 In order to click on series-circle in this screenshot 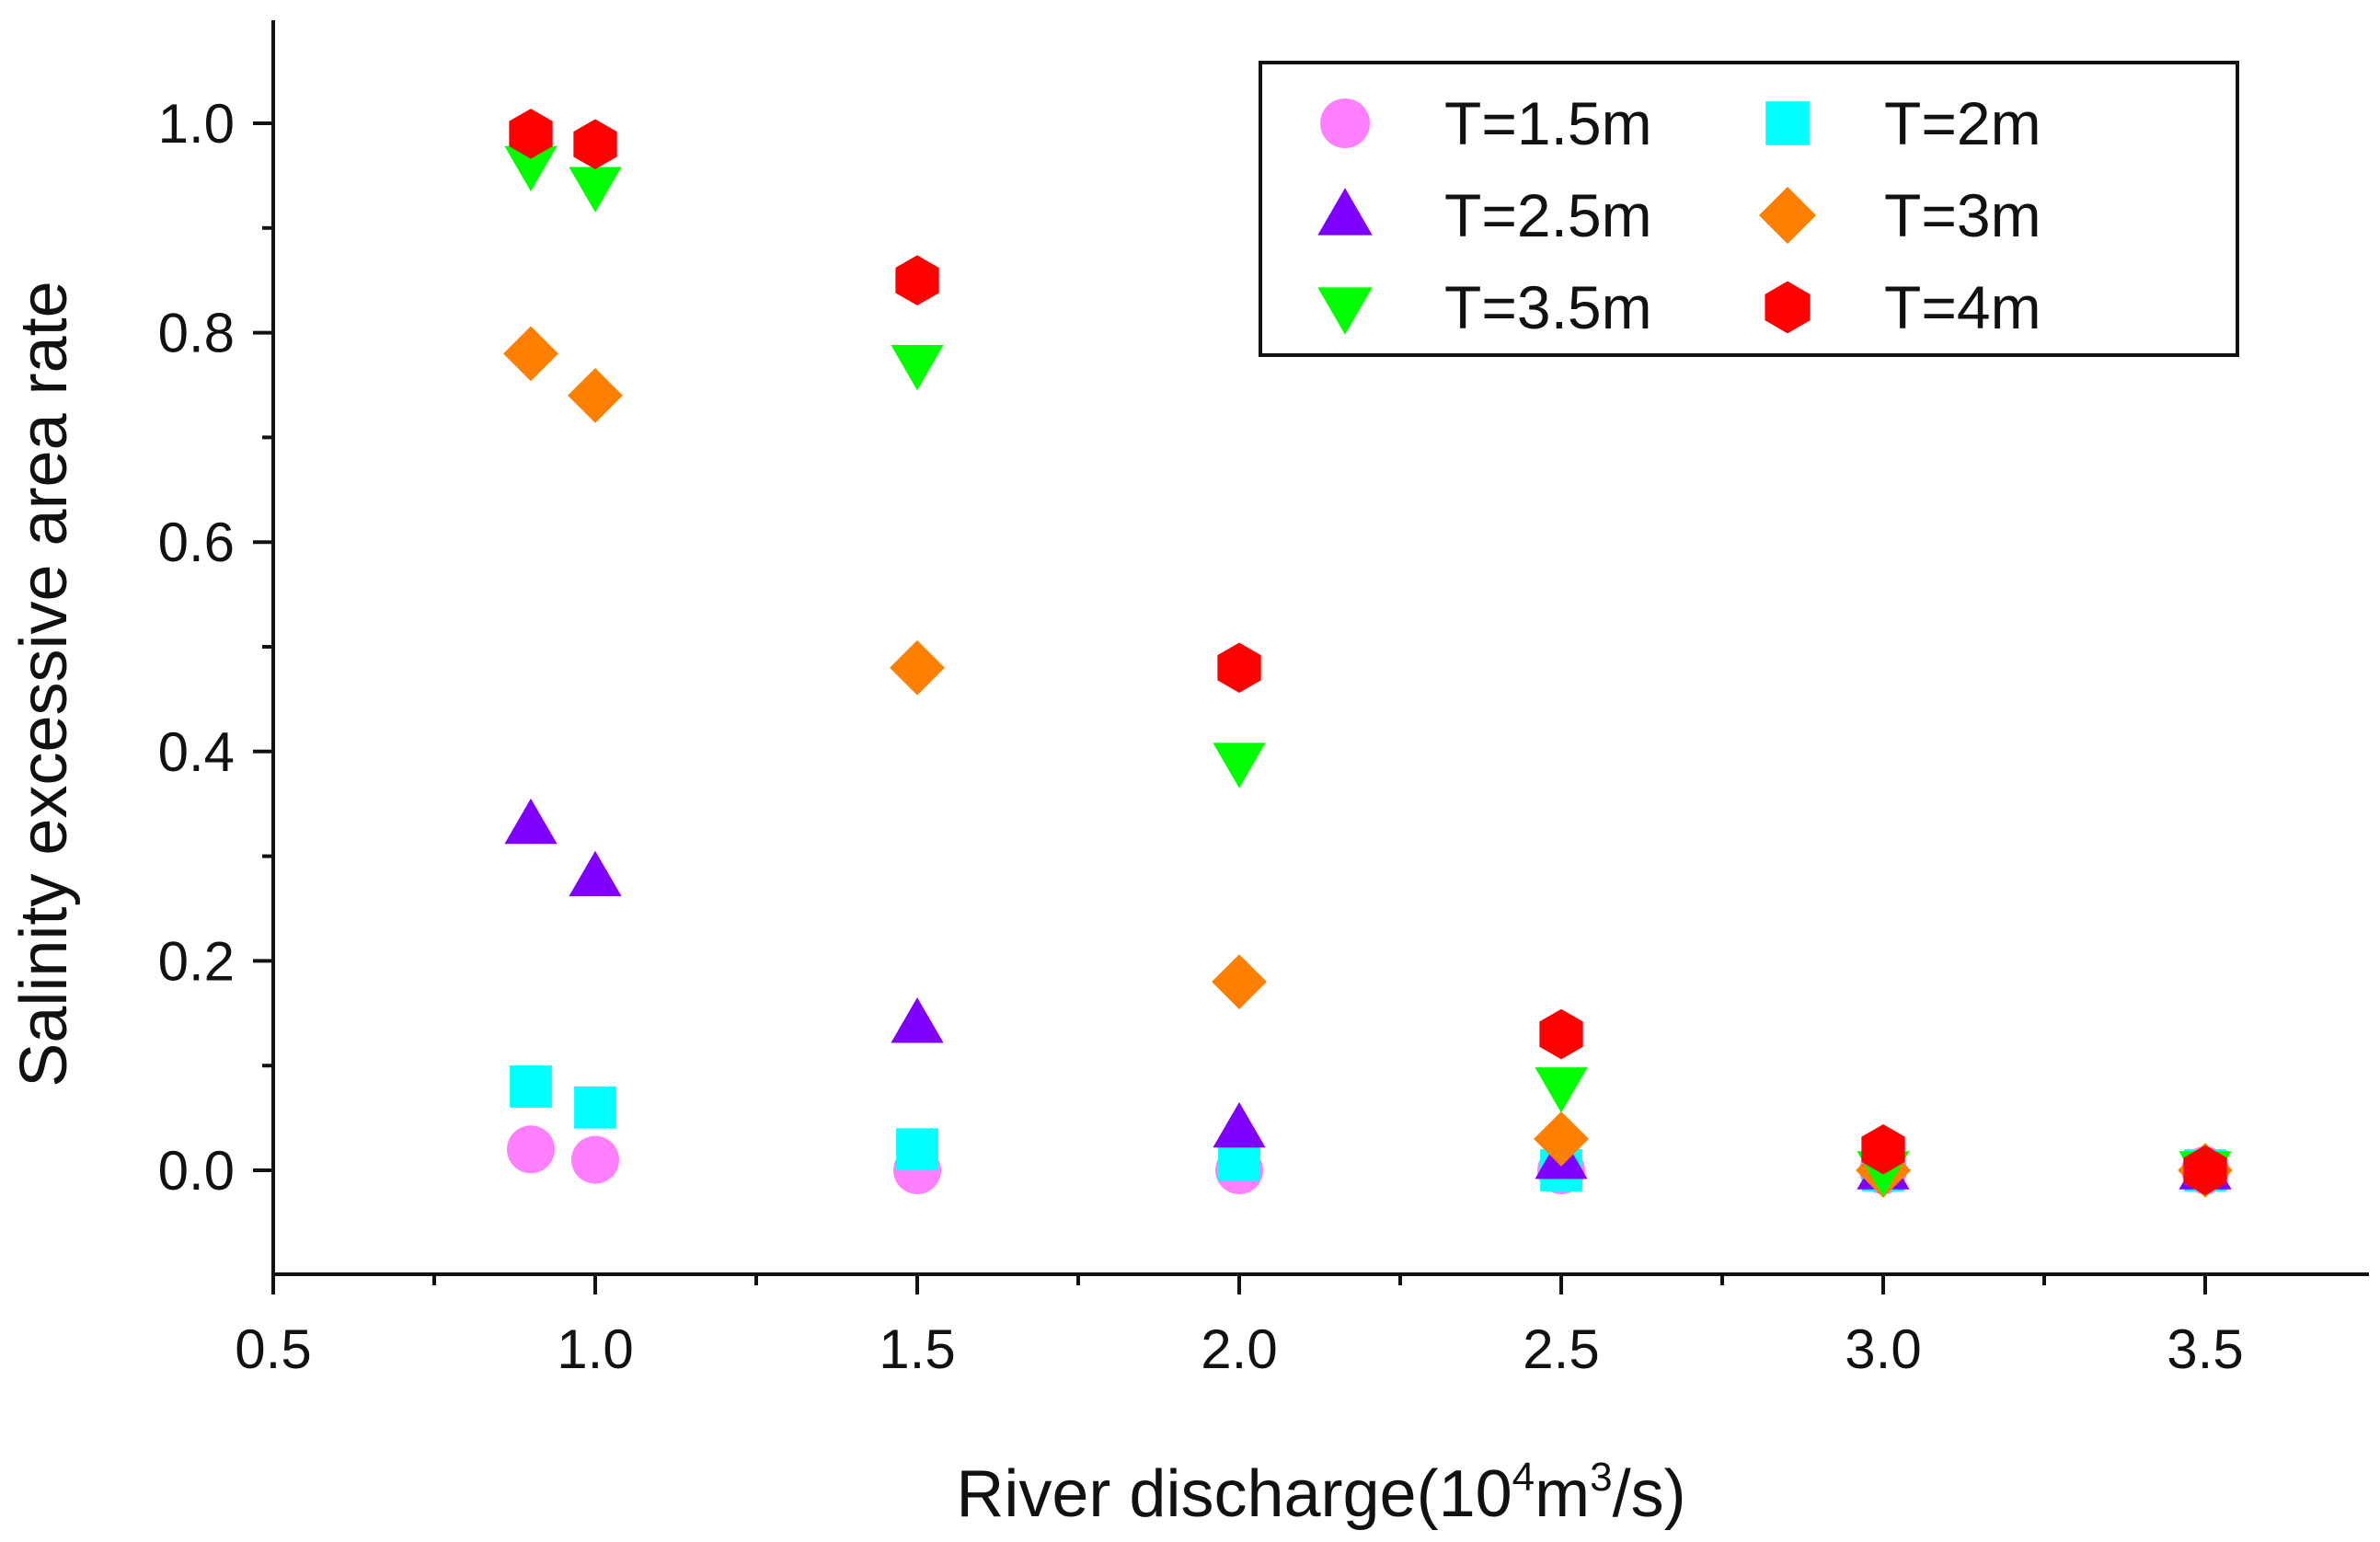, I will do `click(1368, 1159)`.